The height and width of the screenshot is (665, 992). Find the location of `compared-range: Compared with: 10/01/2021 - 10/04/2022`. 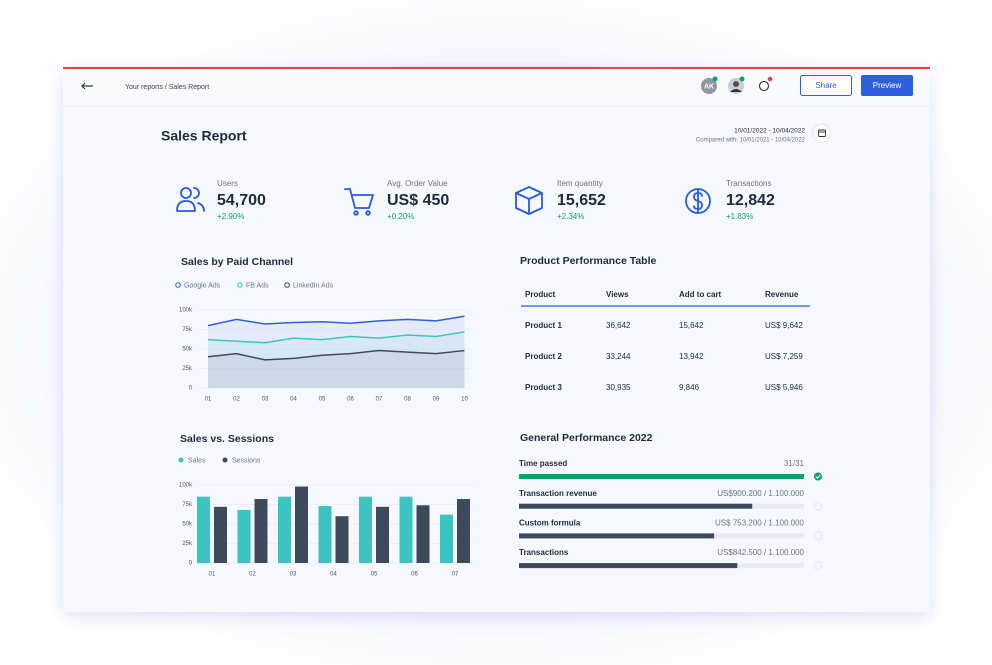

compared-range: Compared with: 10/01/2021 - 10/04/2022 is located at coordinates (751, 141).